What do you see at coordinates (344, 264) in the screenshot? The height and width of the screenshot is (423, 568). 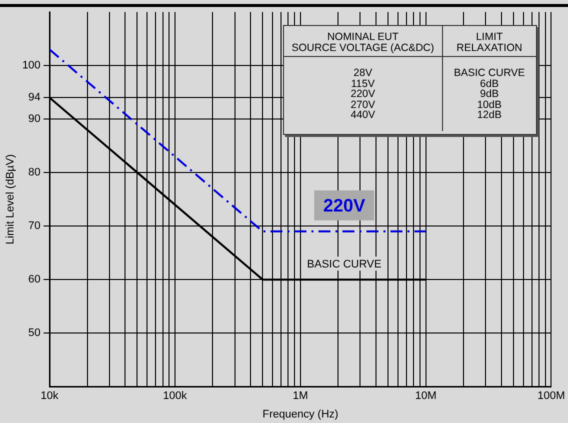 I see `series-label: BASIC CURVE` at bounding box center [344, 264].